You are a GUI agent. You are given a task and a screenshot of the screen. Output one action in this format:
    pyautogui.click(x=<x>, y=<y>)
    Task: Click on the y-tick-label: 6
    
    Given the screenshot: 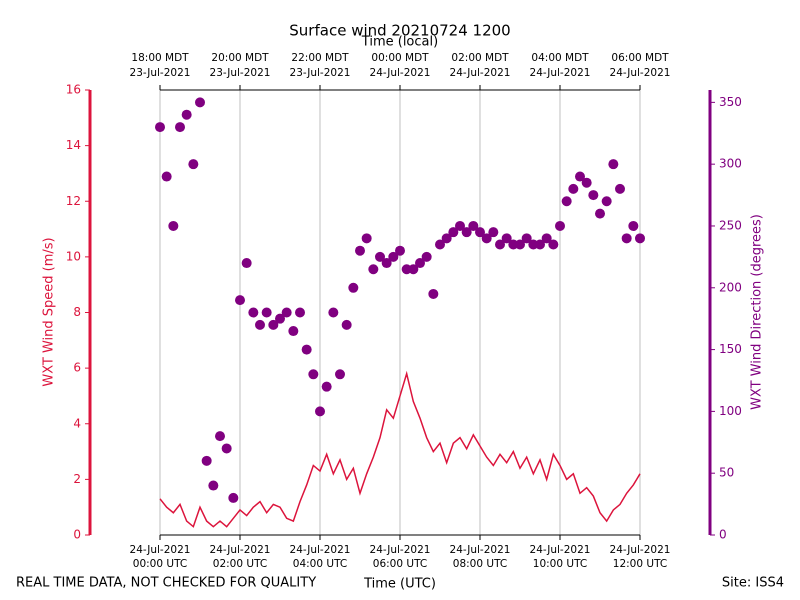 What is the action you would take?
    pyautogui.click(x=77, y=368)
    